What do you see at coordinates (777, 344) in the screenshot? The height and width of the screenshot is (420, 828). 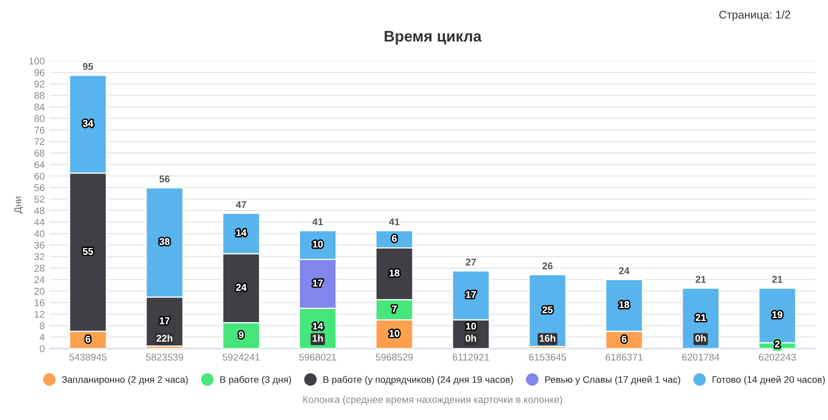 I see `data-label: 2` at bounding box center [777, 344].